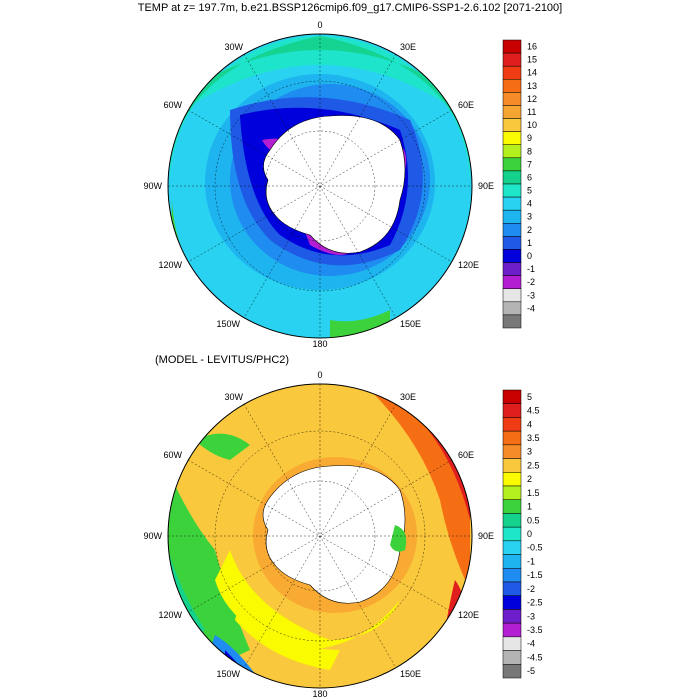 This screenshot has height=700, width=700. I want to click on lon-label: 90W, so click(152, 186).